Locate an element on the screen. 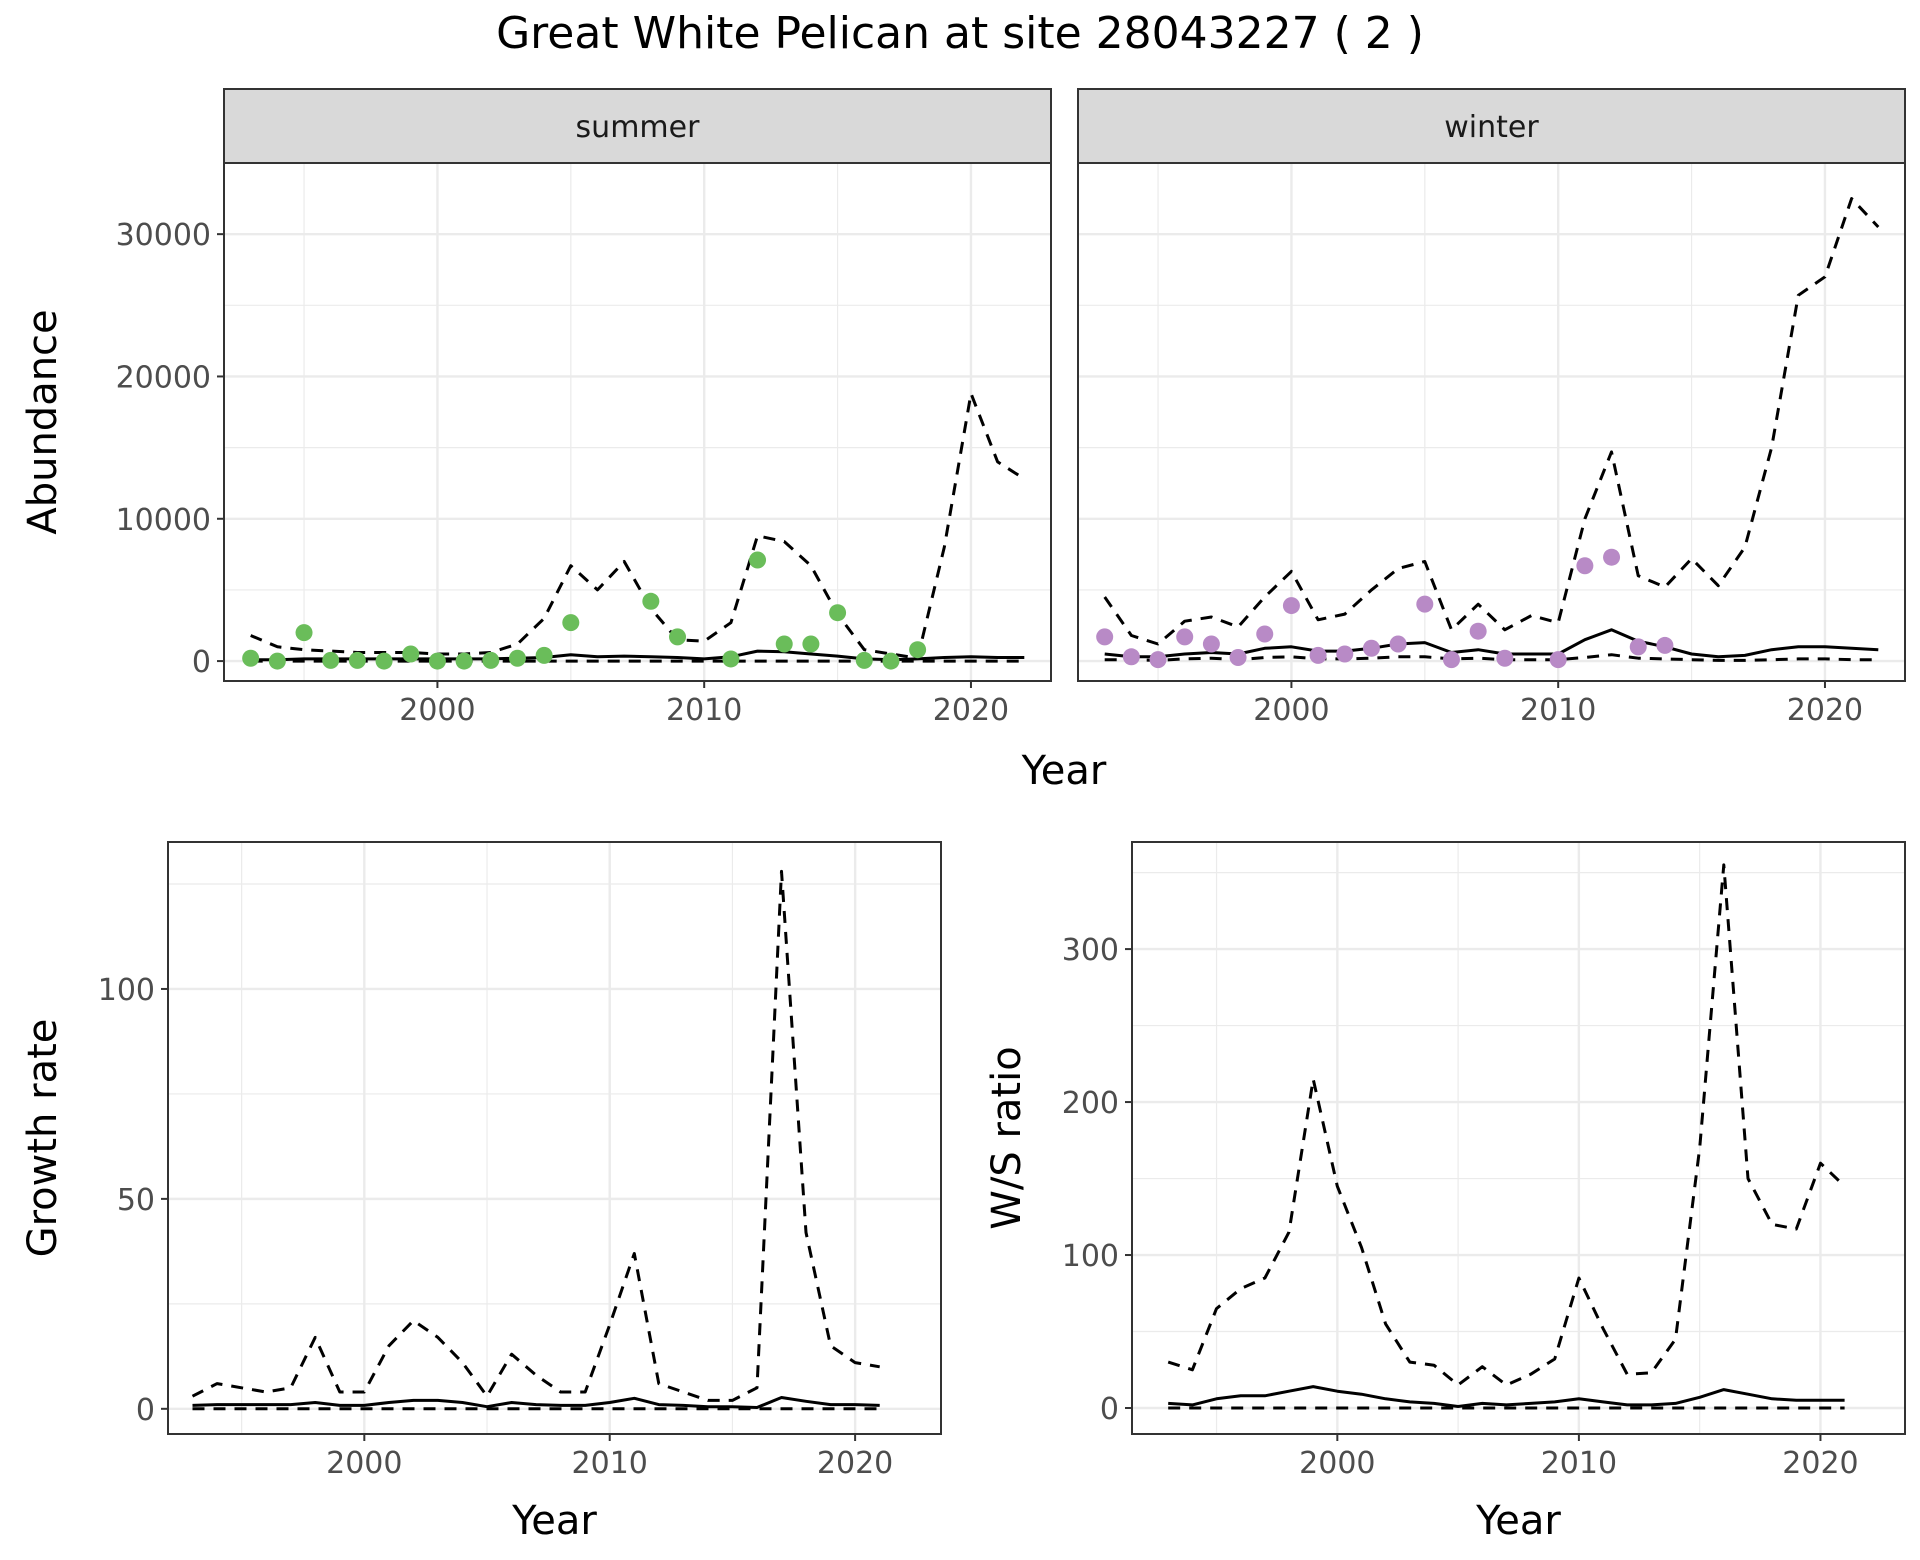 Image resolution: width=1920 pixels, height=1560 pixels. facet-strip-summer: summer is located at coordinates (637, 126).